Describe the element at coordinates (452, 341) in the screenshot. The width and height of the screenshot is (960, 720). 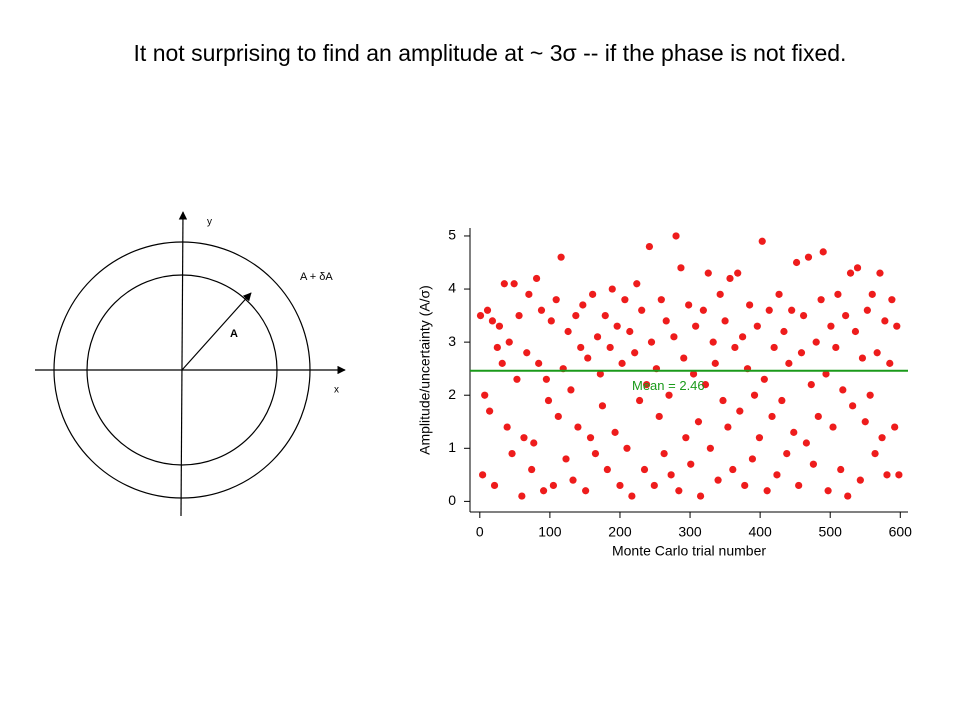
I see `y-tick-label: 3` at that location.